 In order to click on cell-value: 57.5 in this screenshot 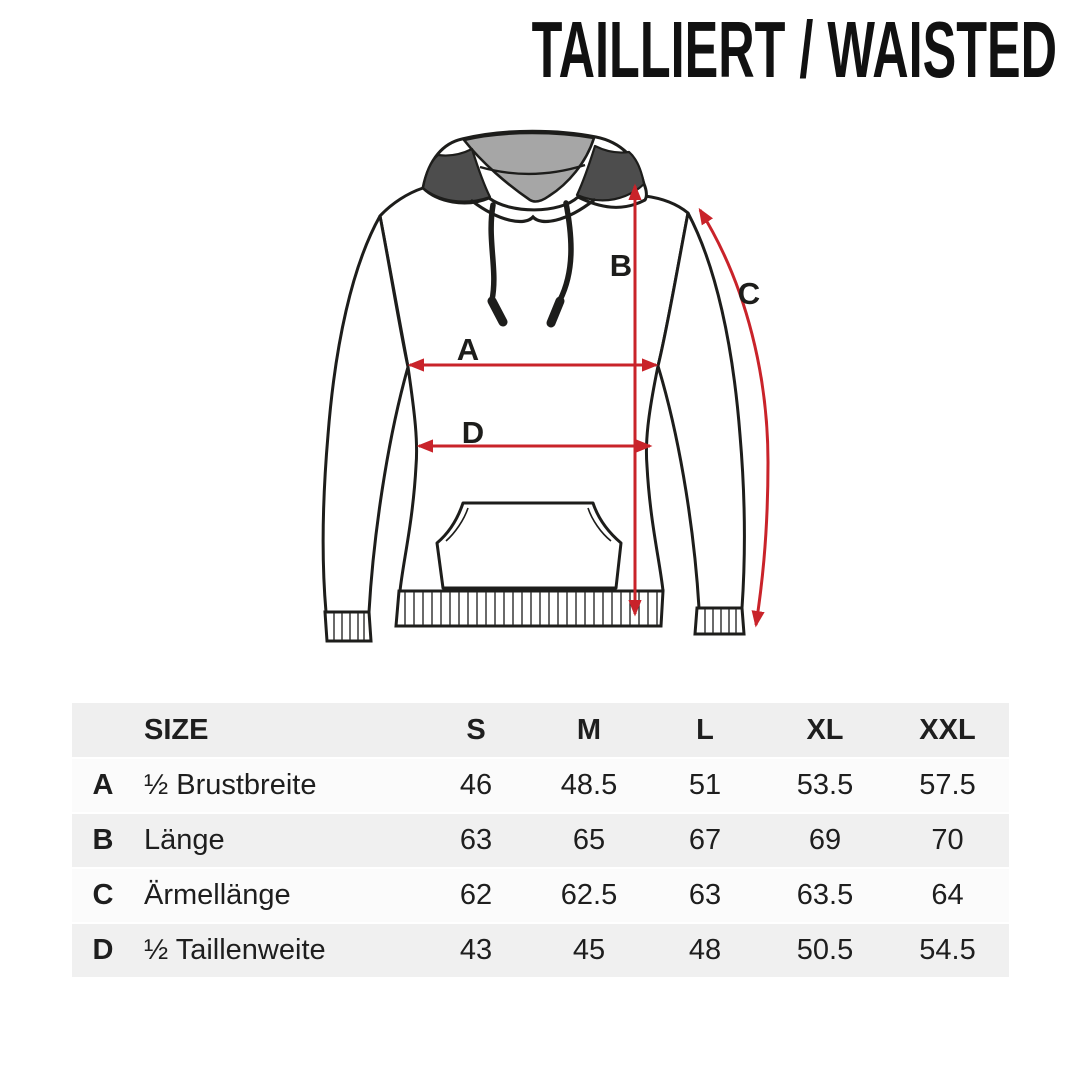, I will do `click(947, 785)`.